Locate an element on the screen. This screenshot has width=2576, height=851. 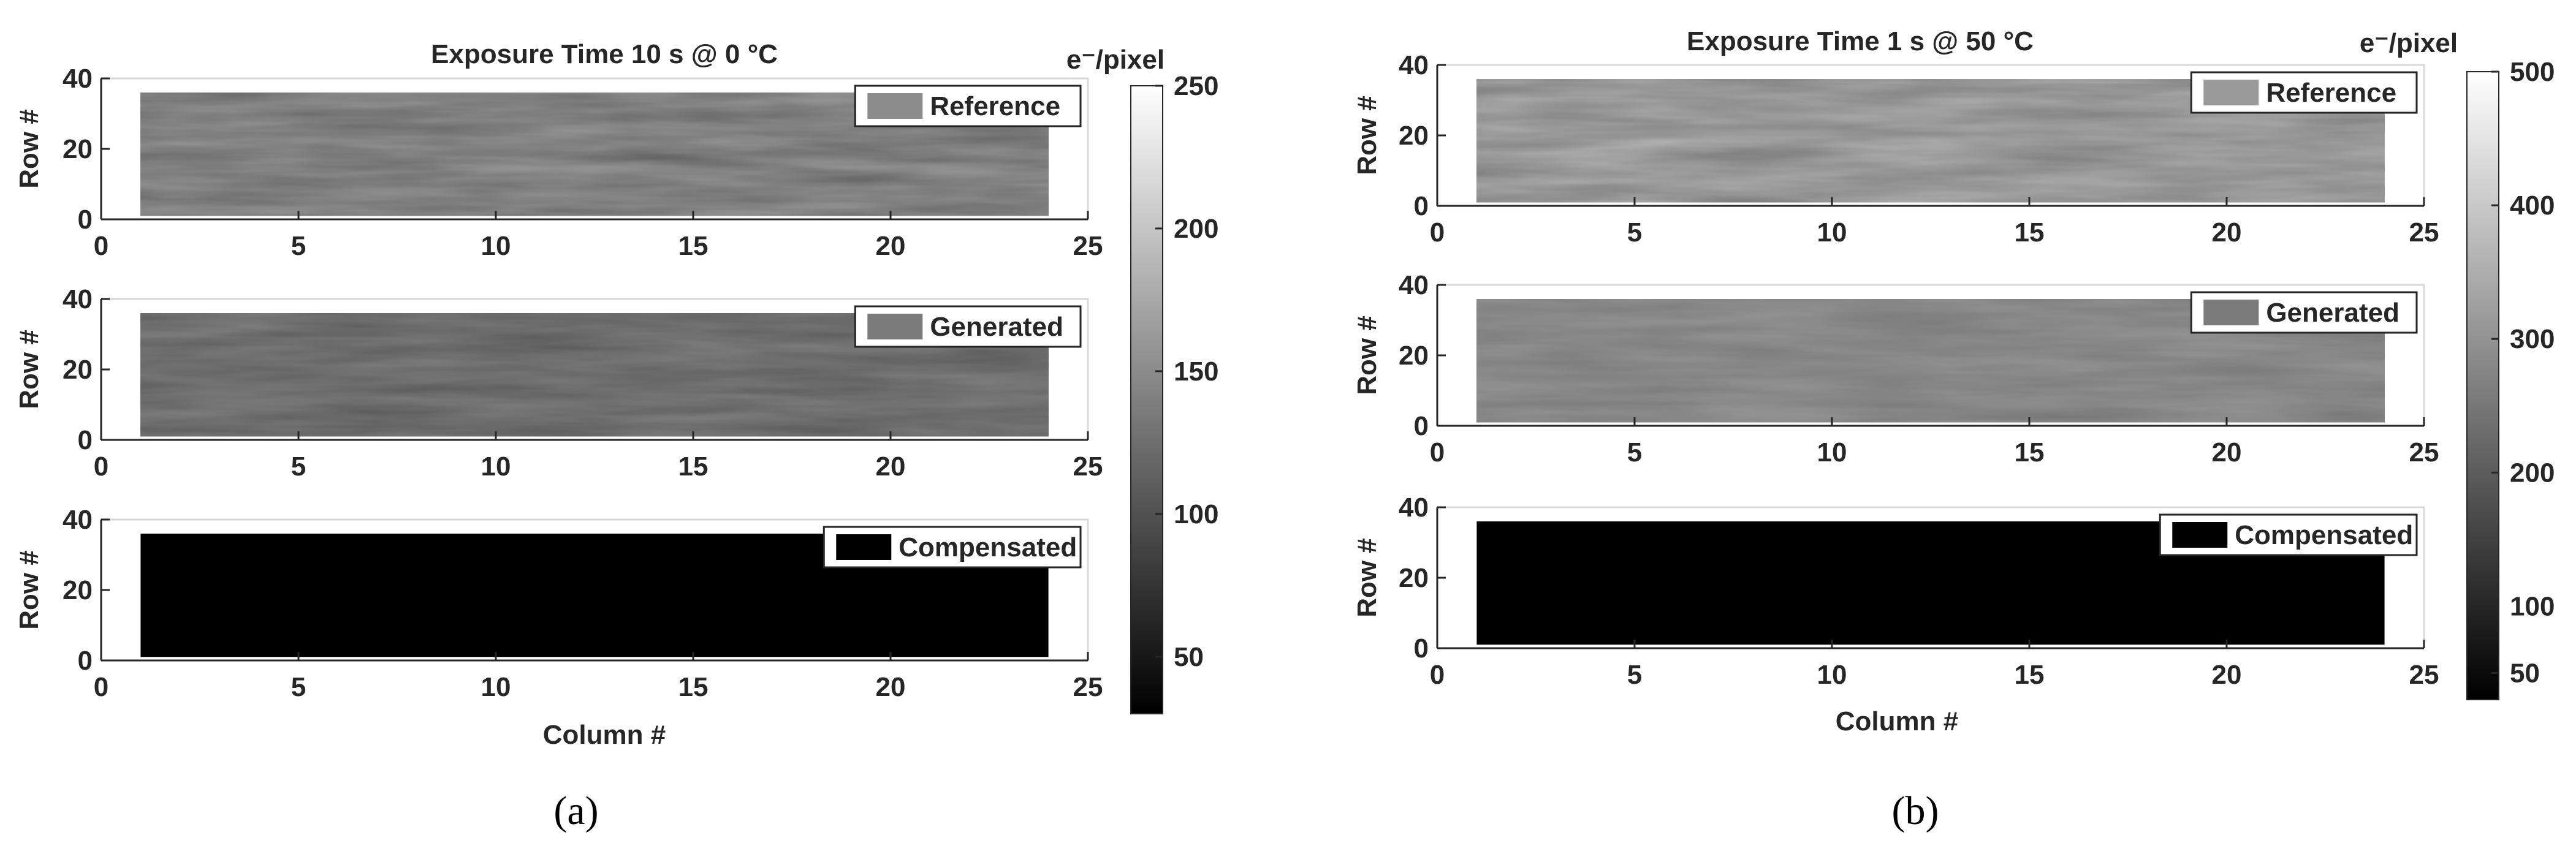
subplot-b-1: 0 5 10 15 20 25 0 20 40 Row # Reference is located at coordinates (1895, 149).